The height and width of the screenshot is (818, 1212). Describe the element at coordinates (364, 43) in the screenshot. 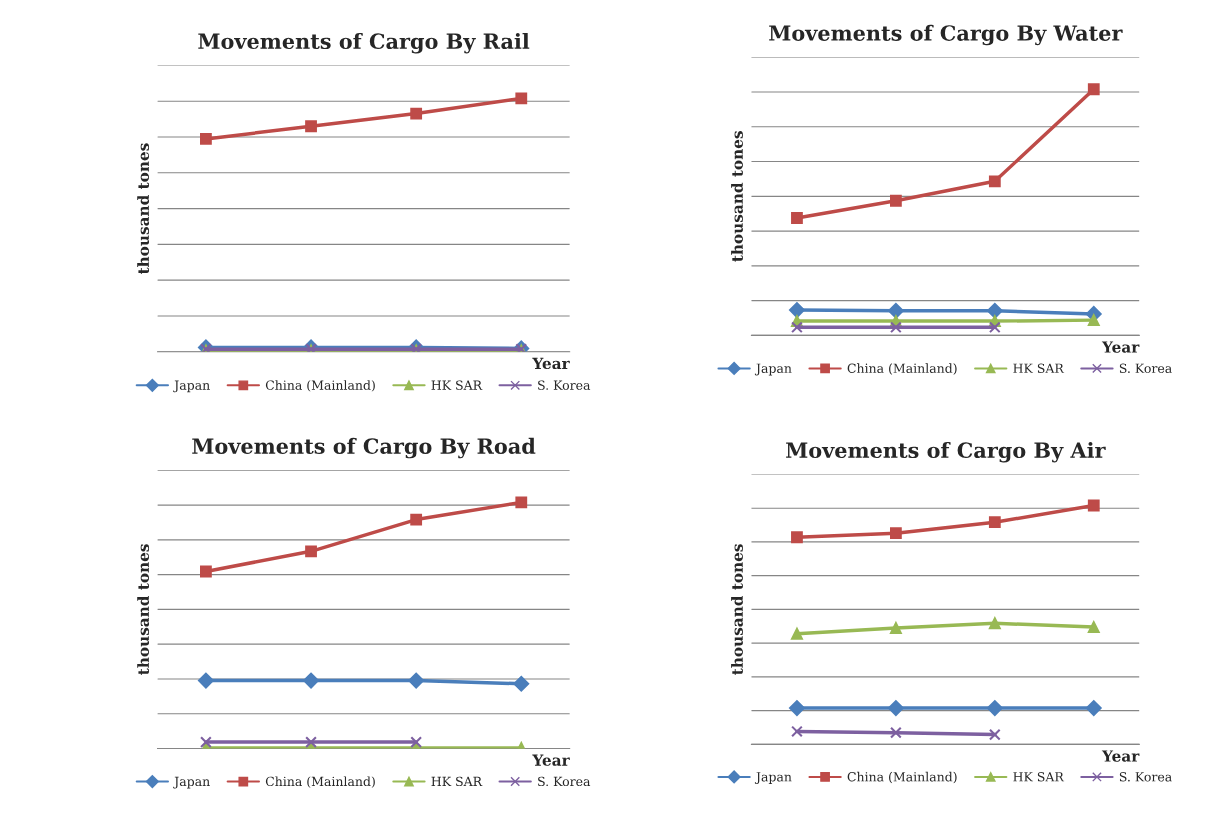

I see `chart-title: Movements of Cargo By Rail` at that location.